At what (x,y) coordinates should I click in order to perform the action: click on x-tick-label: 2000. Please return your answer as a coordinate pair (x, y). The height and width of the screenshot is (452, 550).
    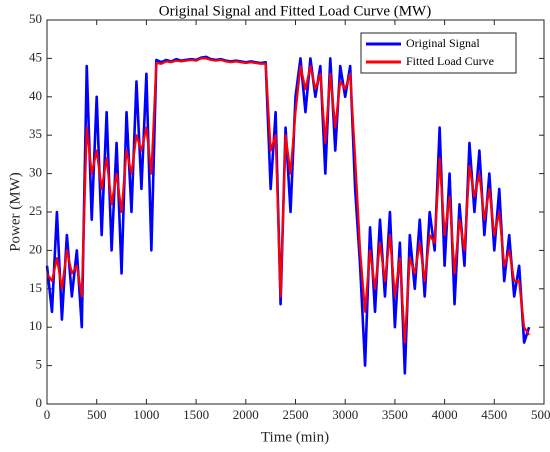
    Looking at the image, I should click on (246, 414).